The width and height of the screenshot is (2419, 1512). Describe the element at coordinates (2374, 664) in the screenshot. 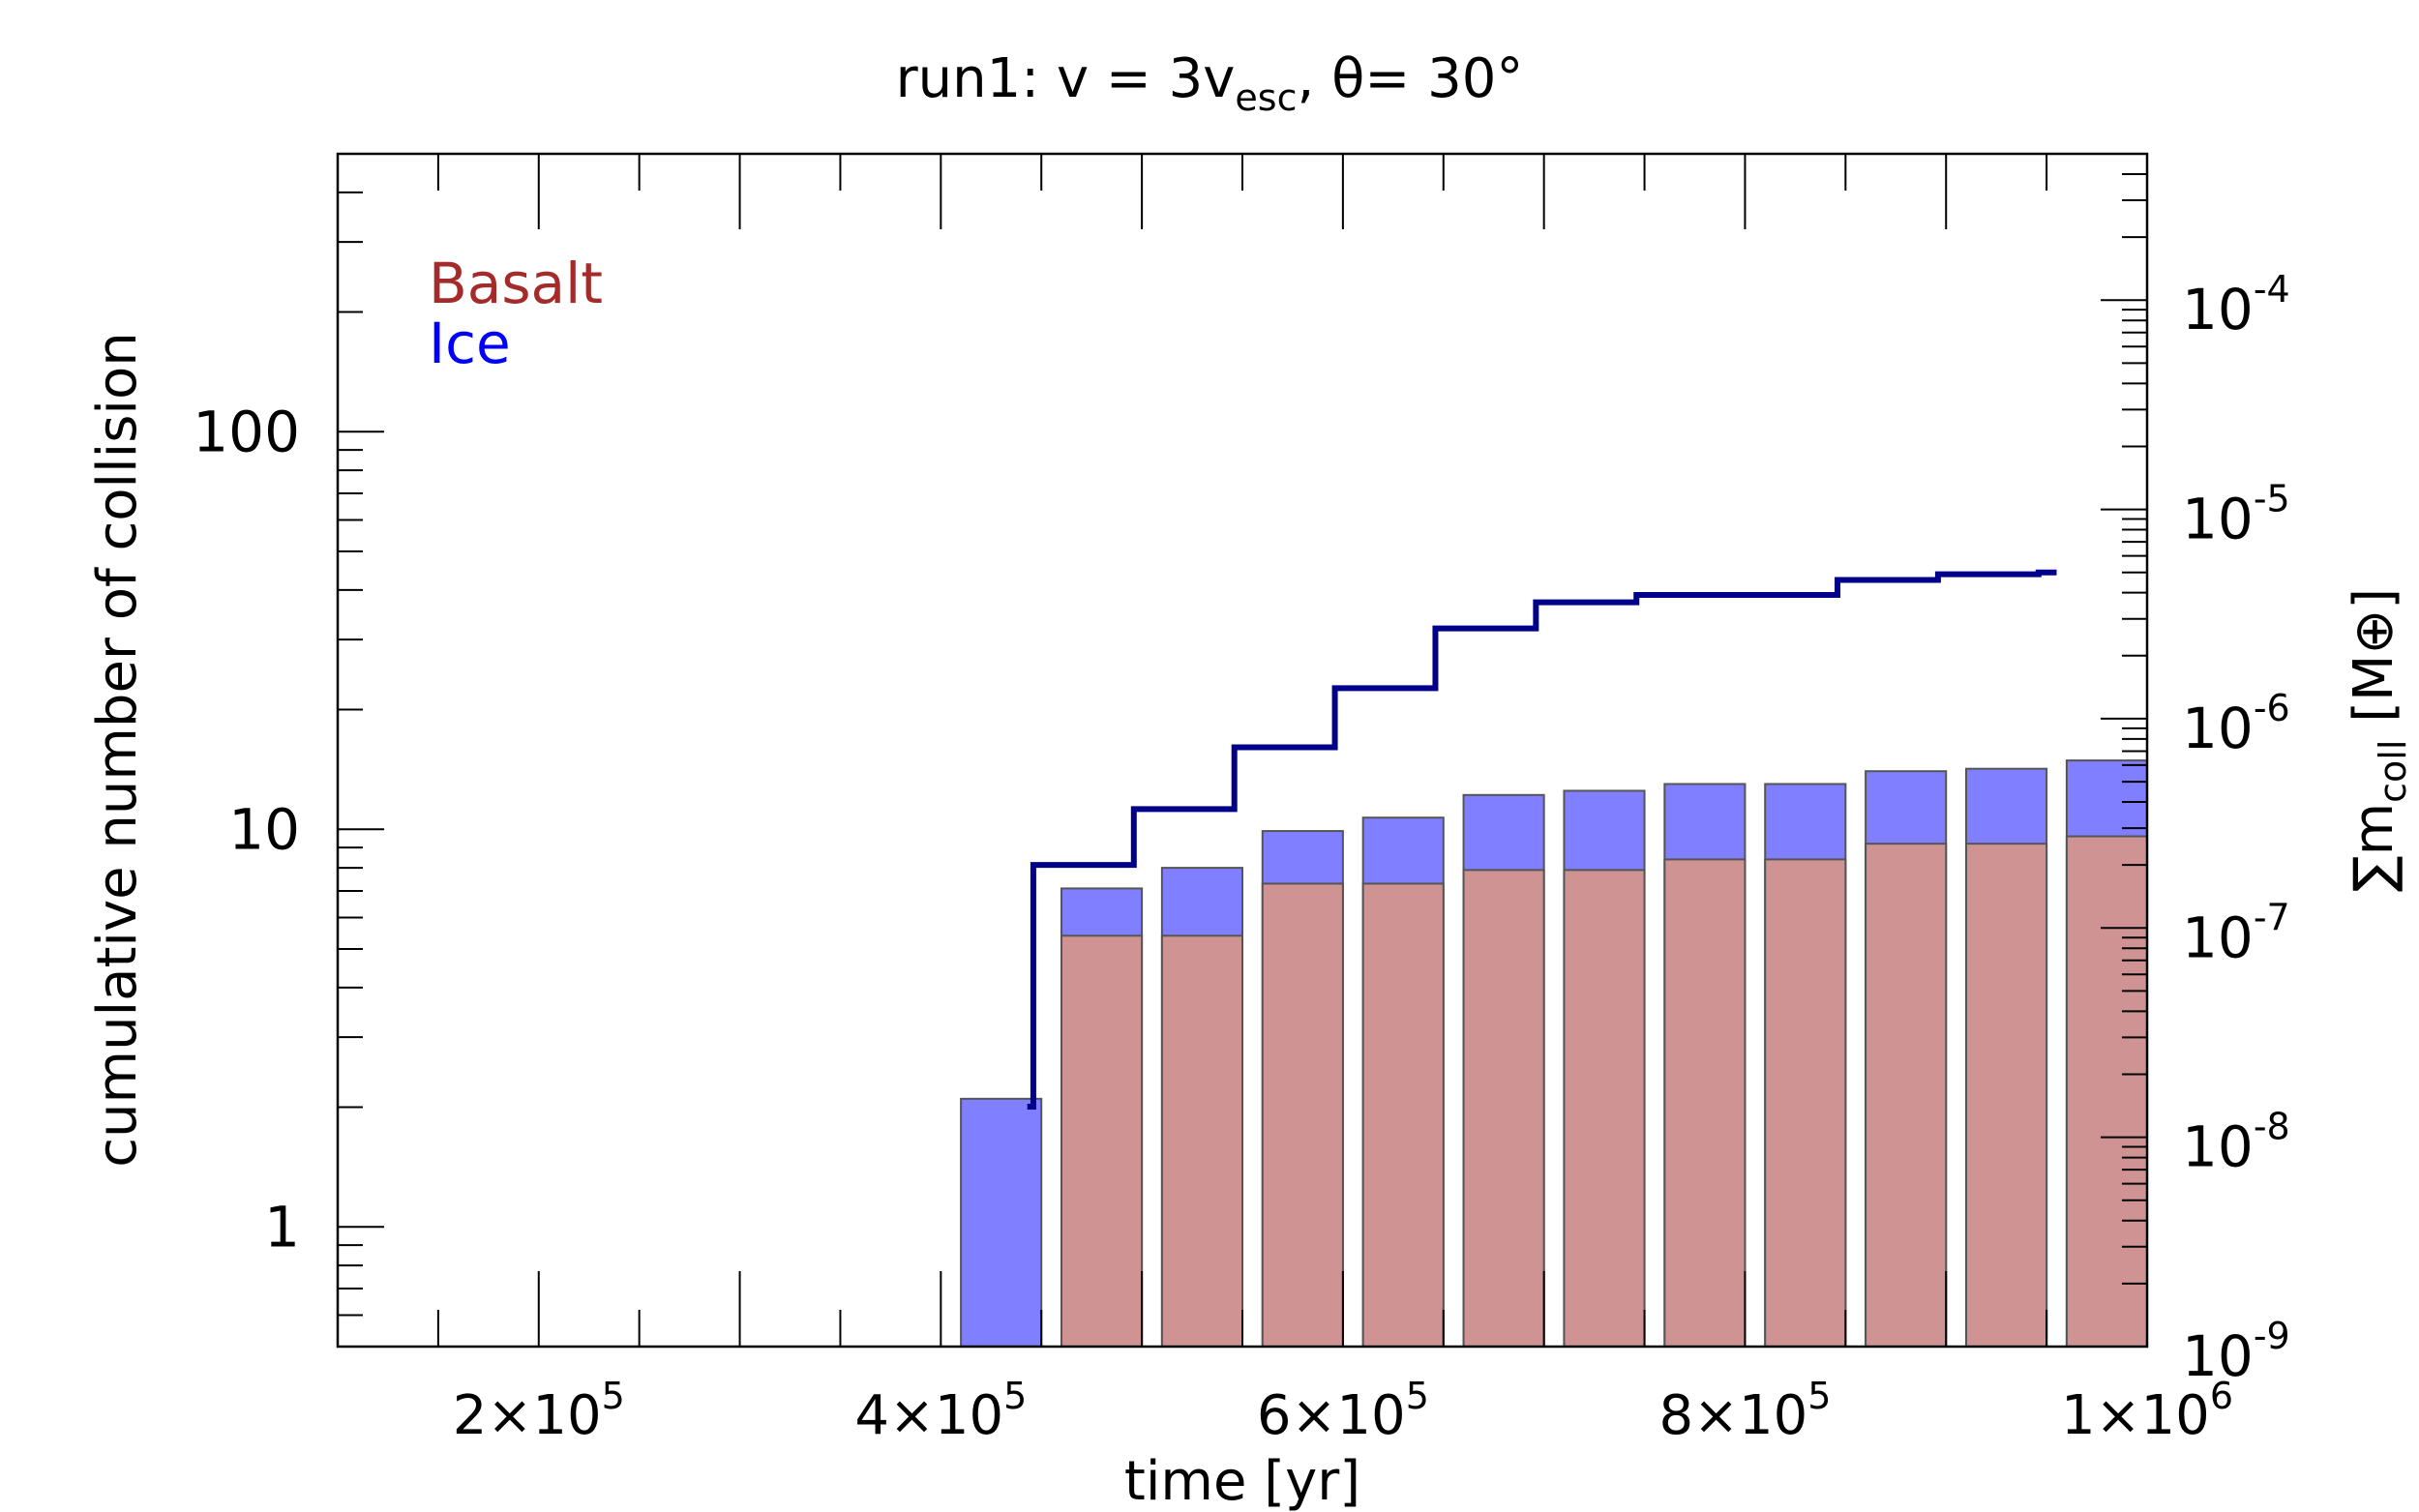

I see `y2-axis-label-suffix: [M⊕]` at that location.